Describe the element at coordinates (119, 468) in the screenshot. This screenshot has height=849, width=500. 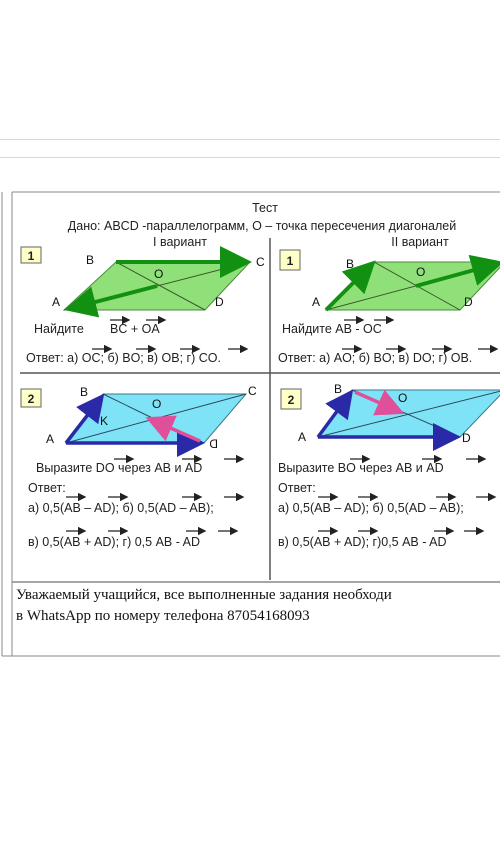
I see `task2-v1-express: Выразите DO через AB и AD` at that location.